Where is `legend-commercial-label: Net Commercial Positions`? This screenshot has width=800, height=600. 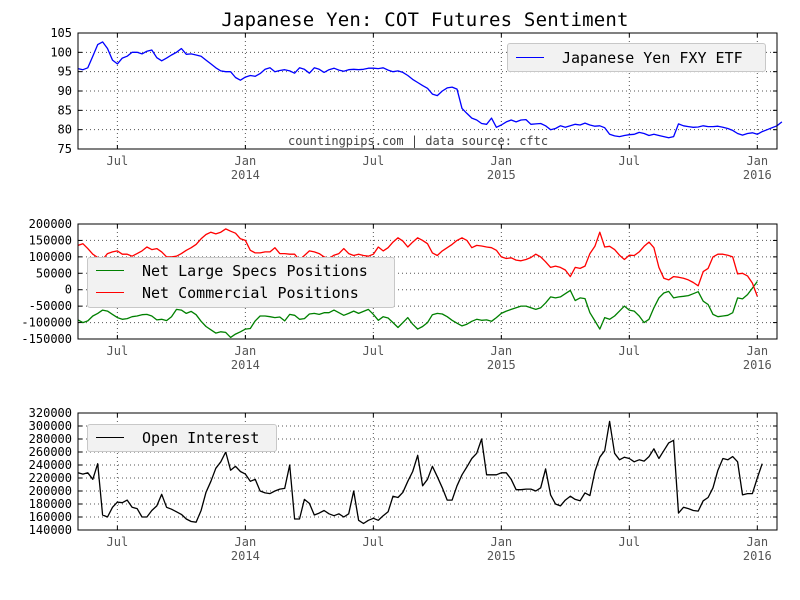
legend-commercial-label: Net Commercial Positions is located at coordinates (250, 293).